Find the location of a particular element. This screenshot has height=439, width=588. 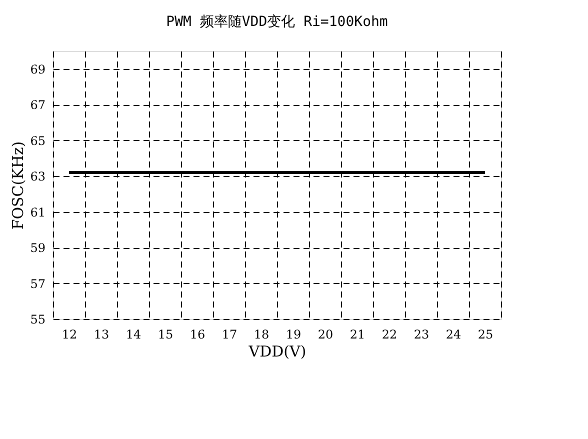

x-tick-label: 21 is located at coordinates (358, 335).